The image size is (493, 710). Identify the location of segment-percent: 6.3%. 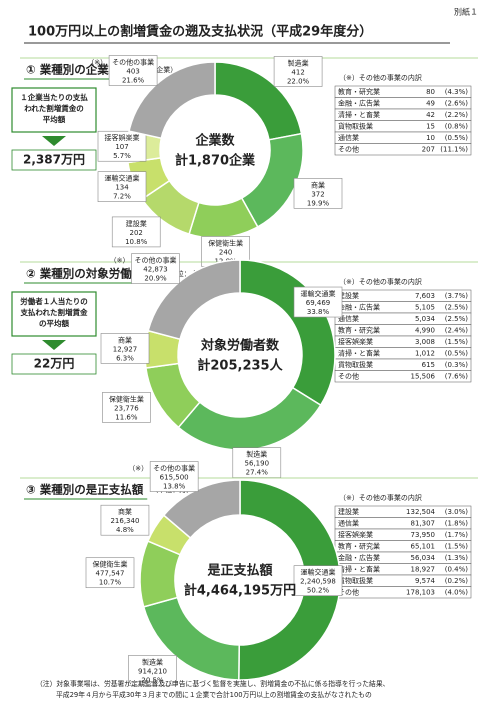
(125, 358).